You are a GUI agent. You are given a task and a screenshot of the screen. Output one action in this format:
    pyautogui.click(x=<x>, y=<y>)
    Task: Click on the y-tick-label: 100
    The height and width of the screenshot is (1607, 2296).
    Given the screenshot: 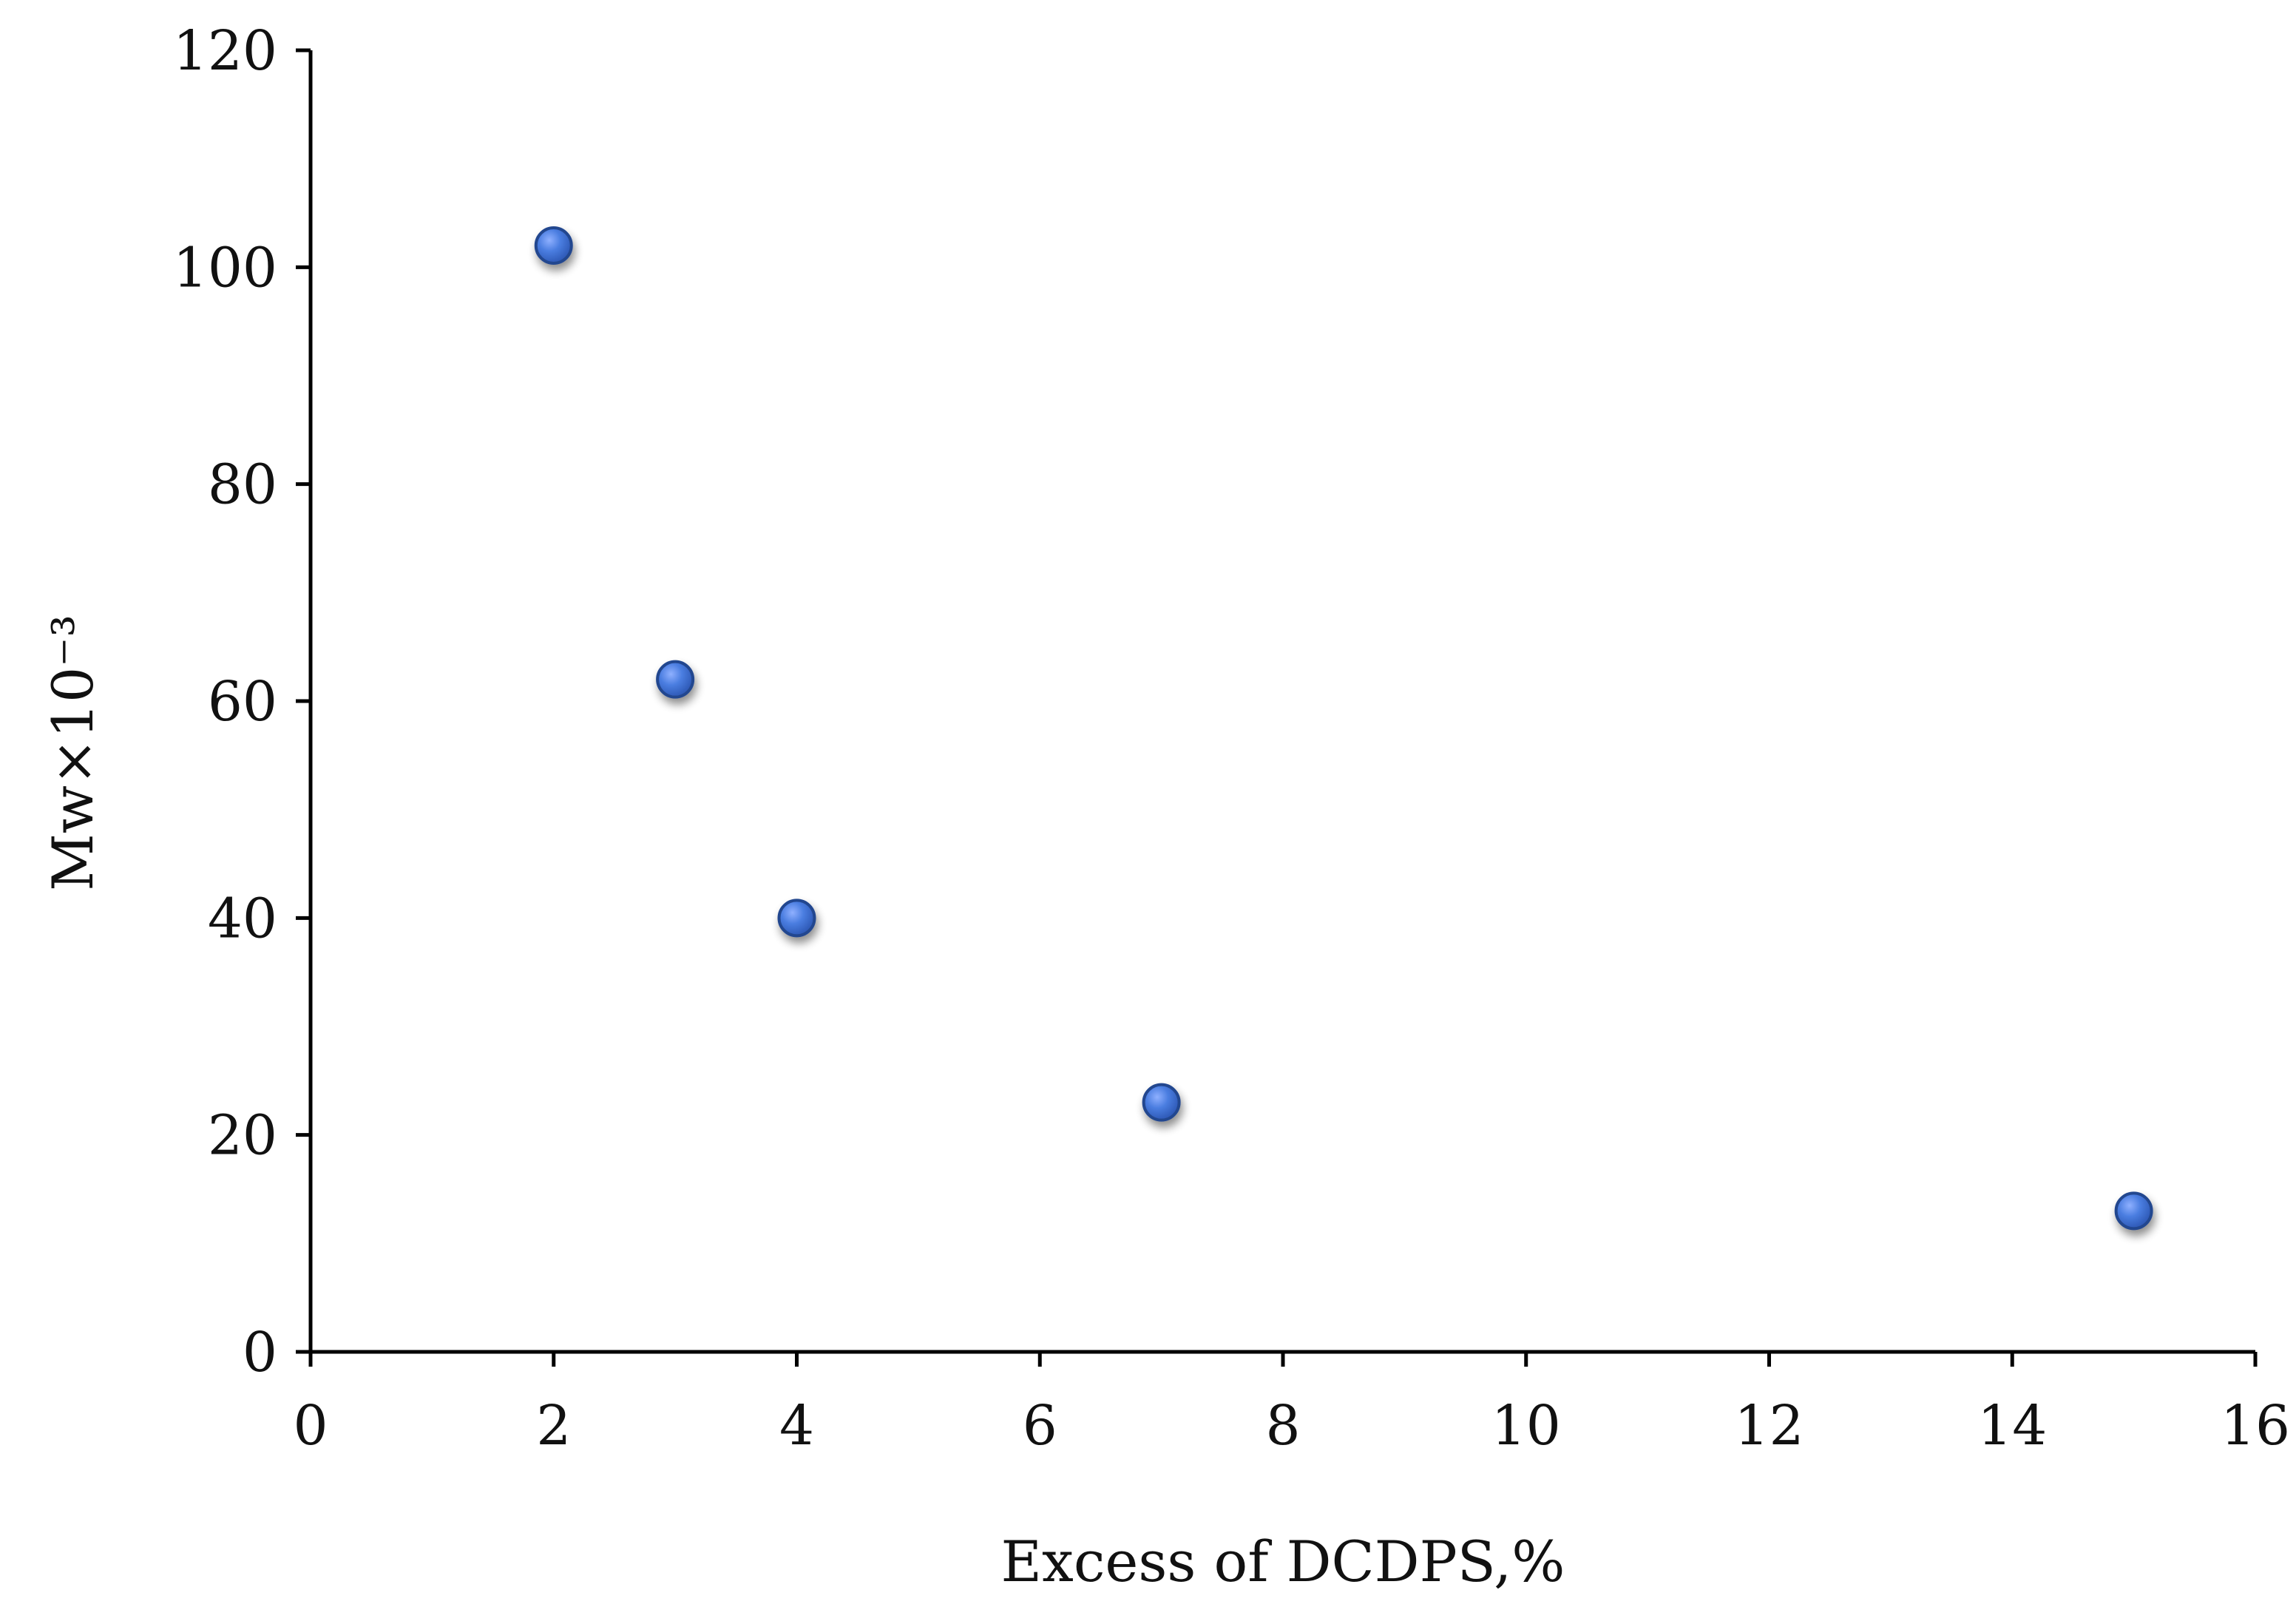 What is the action you would take?
    pyautogui.click(x=225, y=268)
    